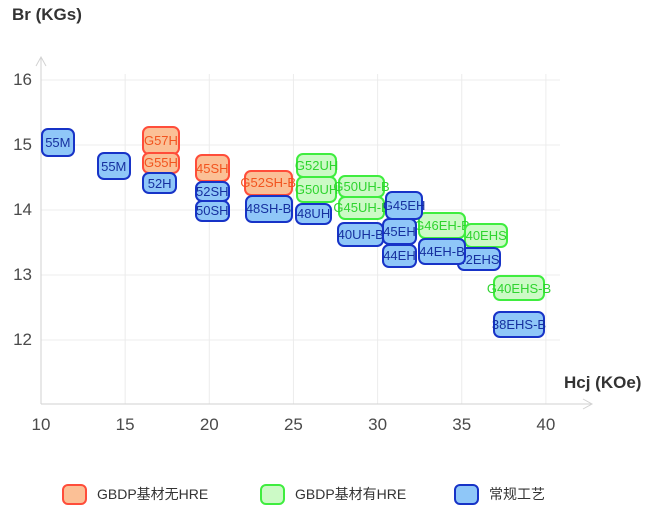 The height and width of the screenshot is (515, 645). Describe the element at coordinates (462, 424) in the screenshot. I see `x-tick-label: 35` at that location.